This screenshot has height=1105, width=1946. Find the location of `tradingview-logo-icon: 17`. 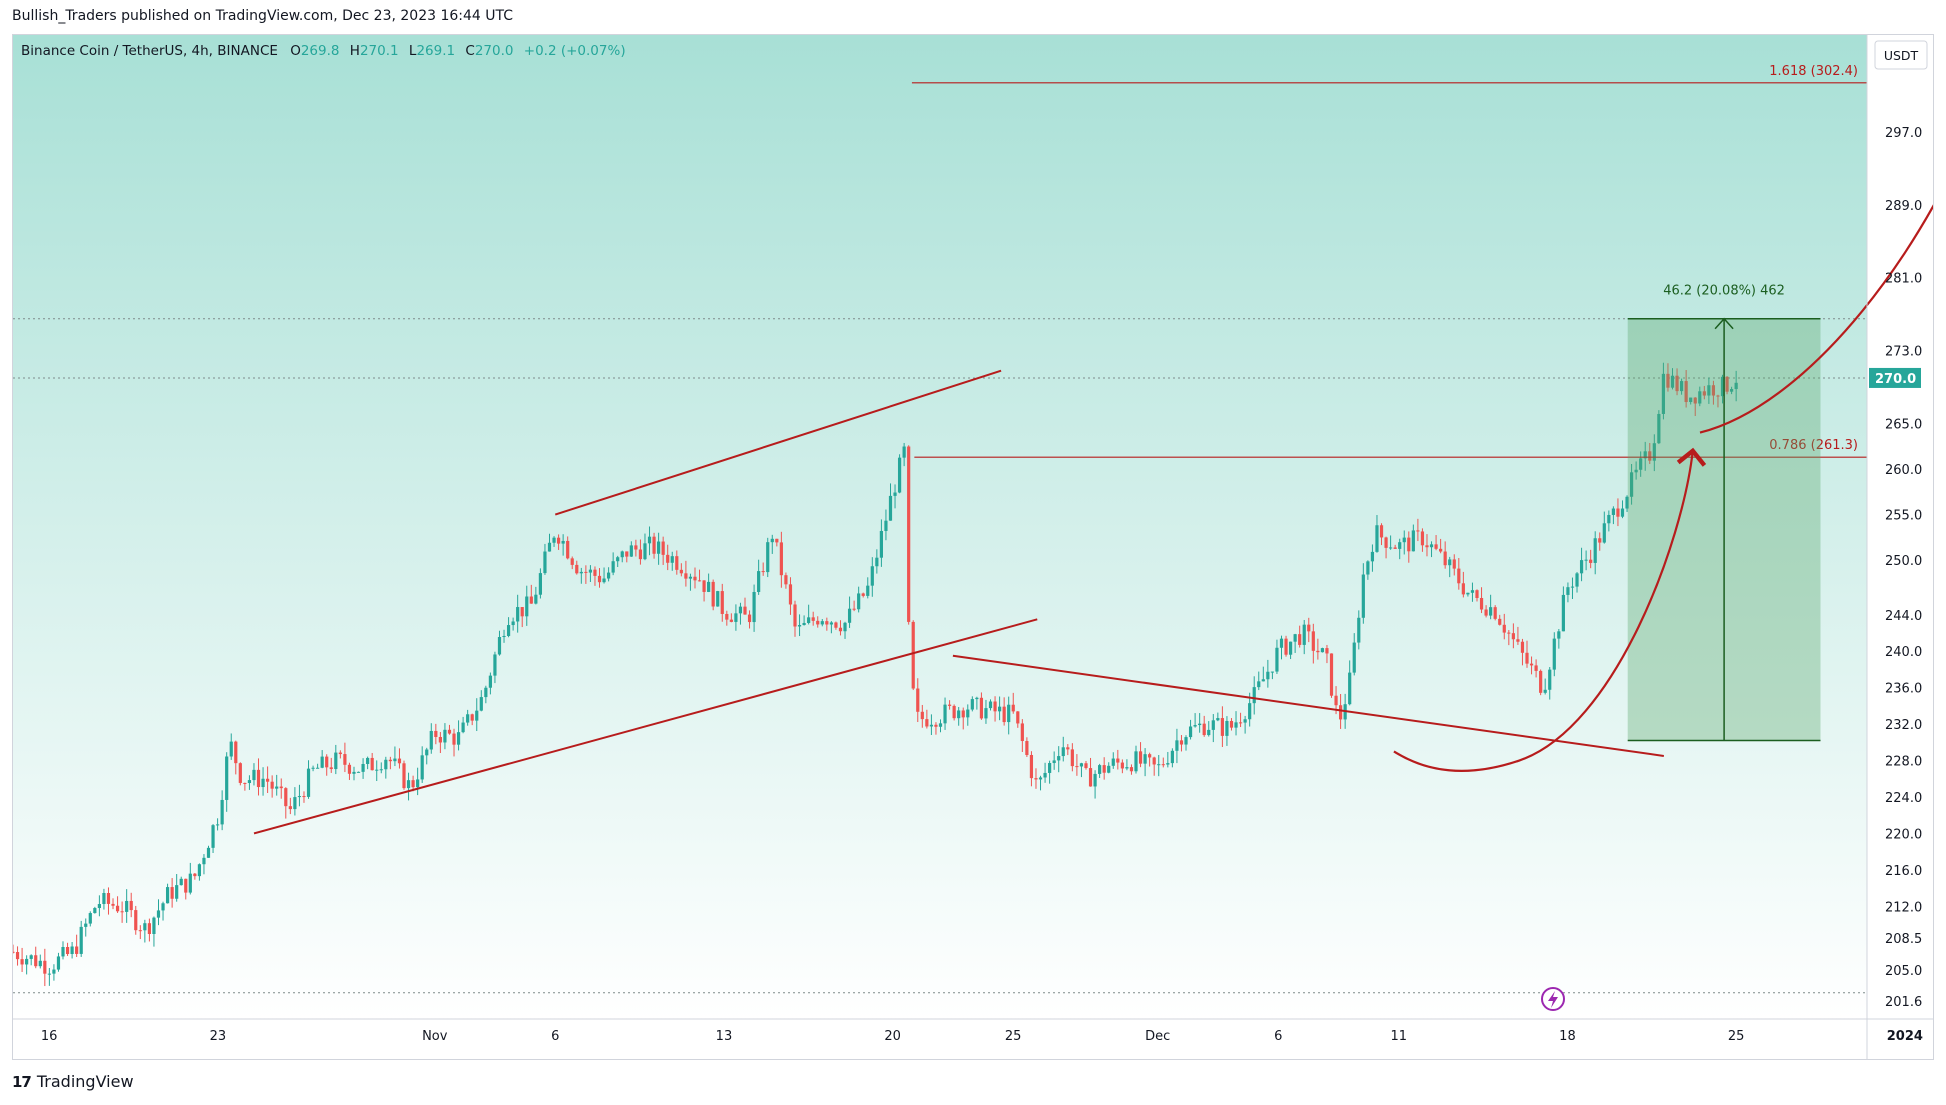

tradingview-logo-icon: 17 is located at coordinates (22, 1081).